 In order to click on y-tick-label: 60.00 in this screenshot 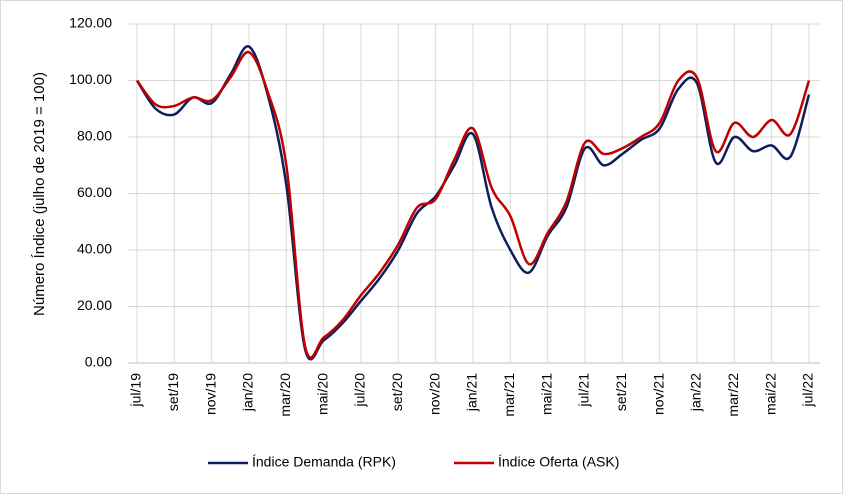, I will do `click(94, 192)`.